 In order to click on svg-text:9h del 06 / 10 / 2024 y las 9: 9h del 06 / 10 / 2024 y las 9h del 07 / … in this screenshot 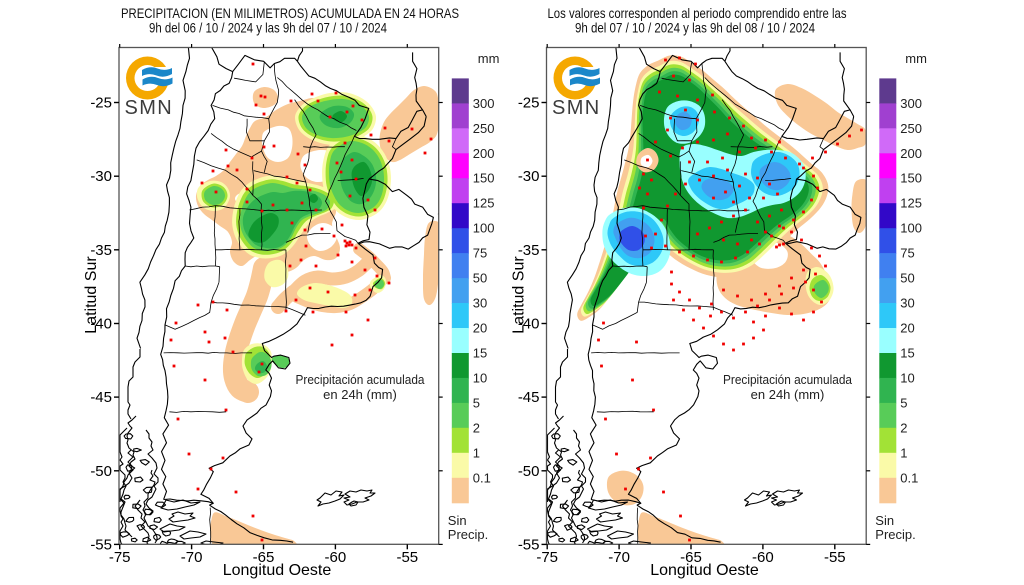, I will do `click(268, 28)`.